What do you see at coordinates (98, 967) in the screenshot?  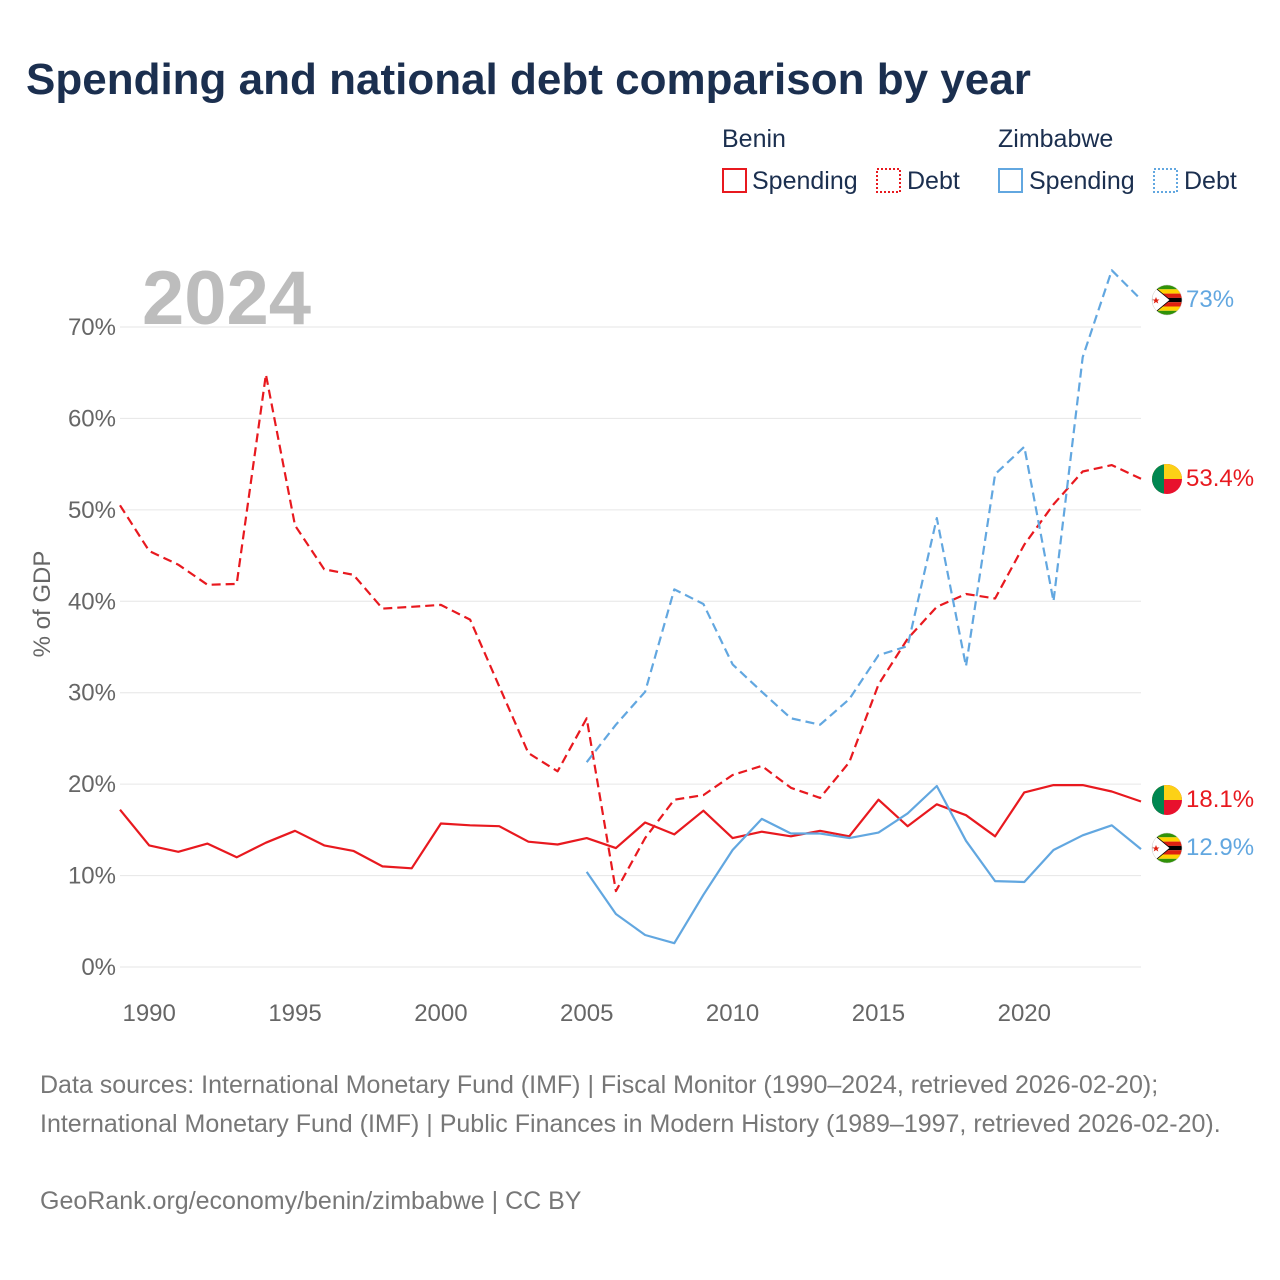 I see `y-tick-label: 0%` at bounding box center [98, 967].